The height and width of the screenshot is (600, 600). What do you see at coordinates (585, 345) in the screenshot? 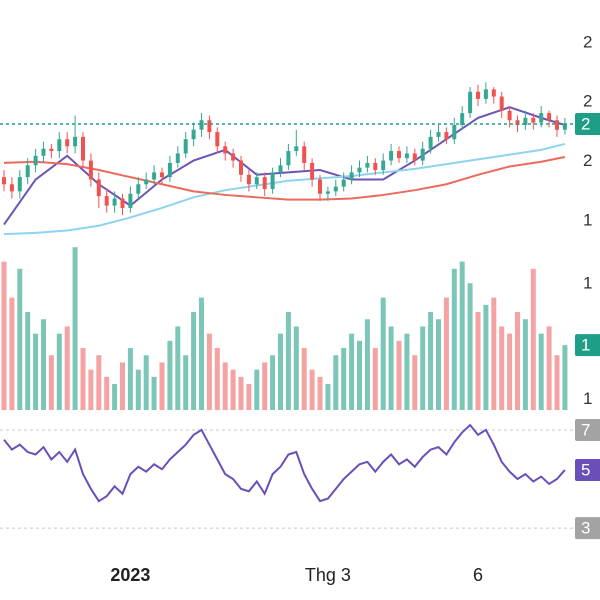
I see `last-volume-badge-label: 1` at bounding box center [585, 345].